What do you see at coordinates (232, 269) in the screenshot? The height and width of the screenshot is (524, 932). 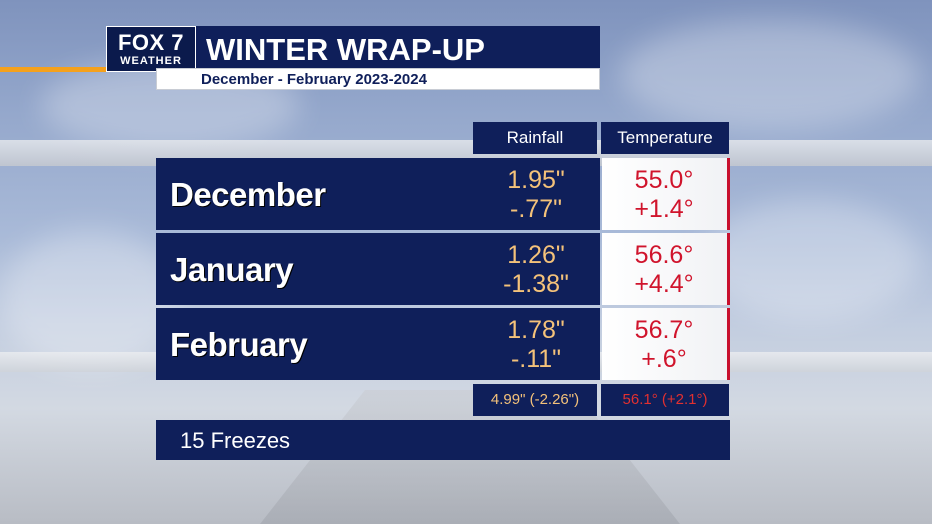 I see `month-label: January` at bounding box center [232, 269].